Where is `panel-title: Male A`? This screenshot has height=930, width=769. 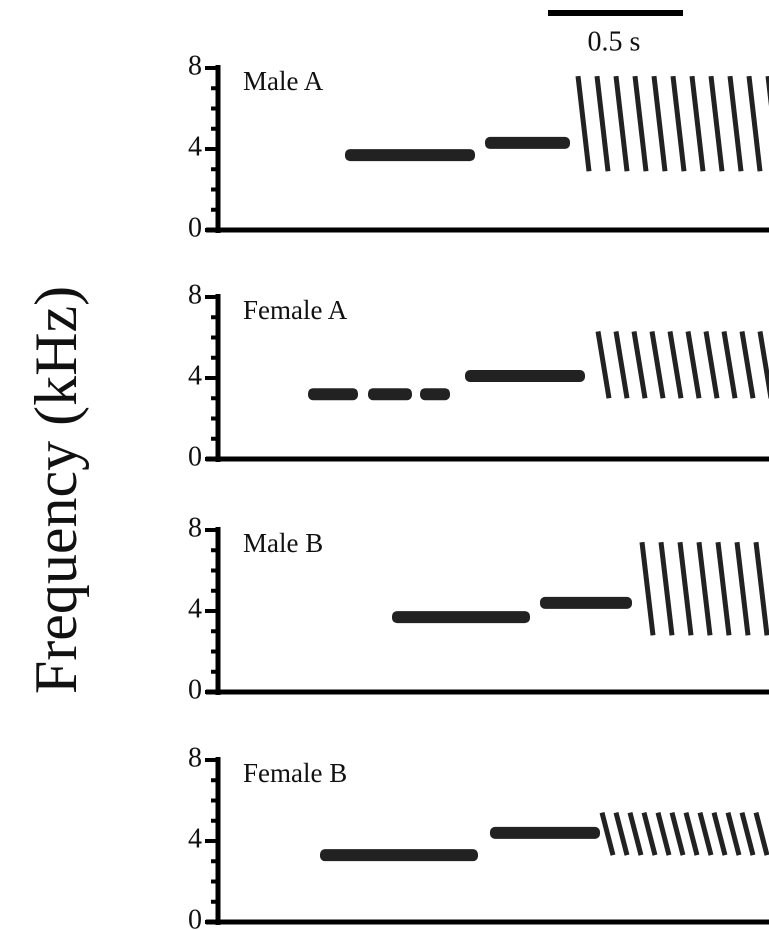 panel-title: Male A is located at coordinates (283, 81).